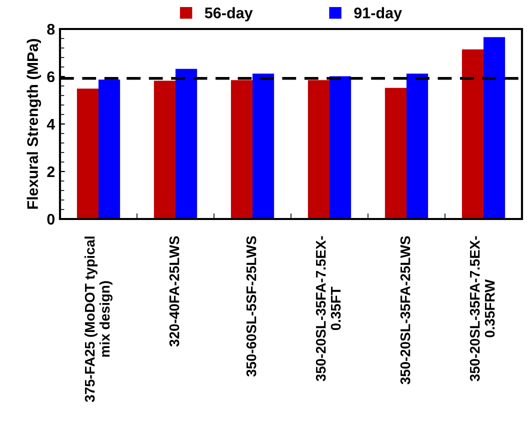 This screenshot has width=531, height=436. What do you see at coordinates (34, 124) in the screenshot?
I see `y-axis-title: Flexural Strength (MPa)` at bounding box center [34, 124].